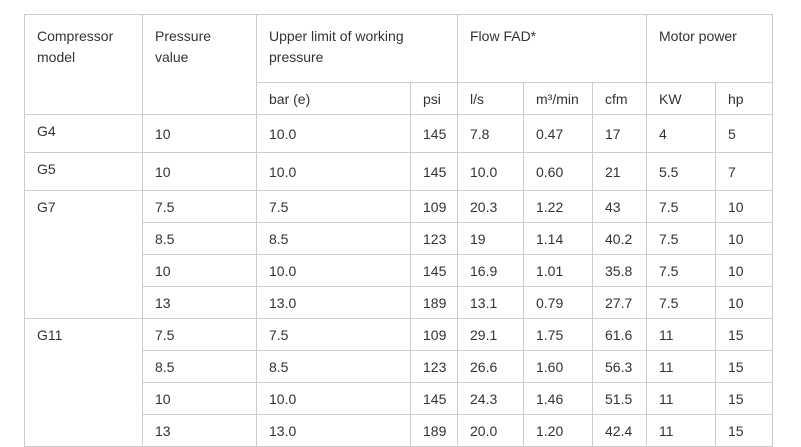  What do you see at coordinates (744, 133) in the screenshot?
I see `cell-hp: 5` at bounding box center [744, 133].